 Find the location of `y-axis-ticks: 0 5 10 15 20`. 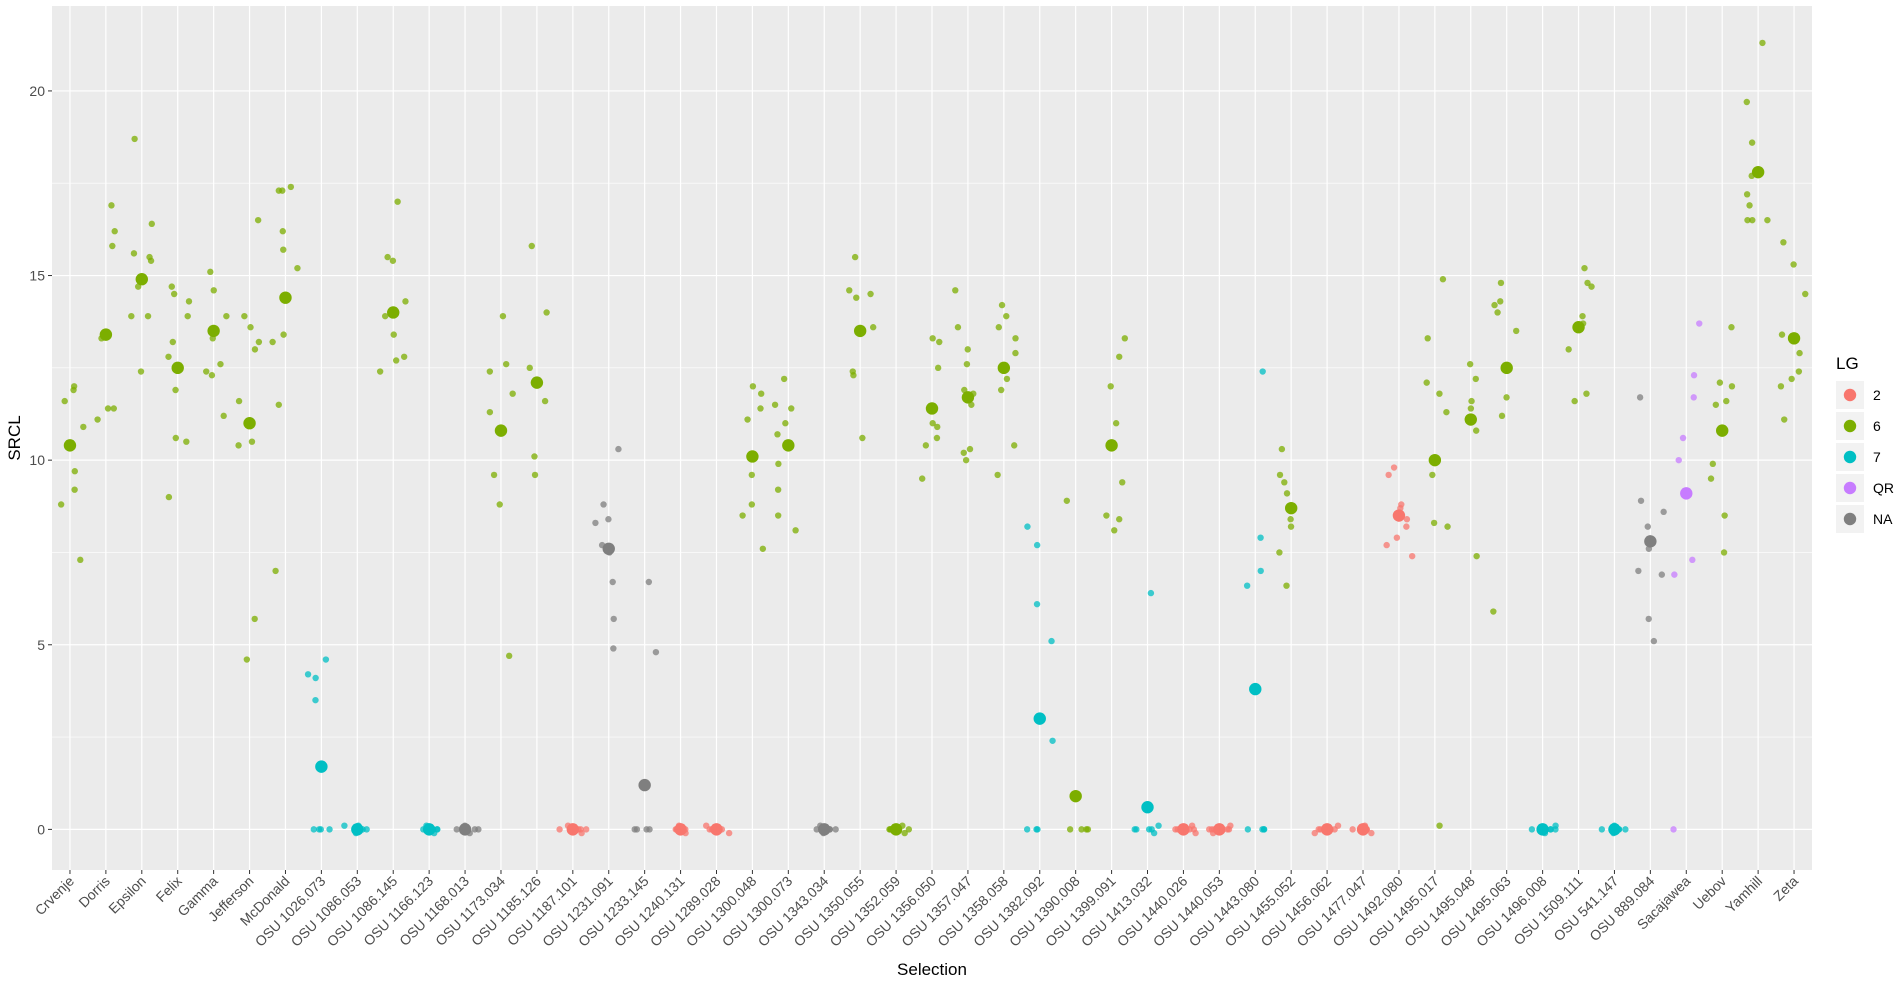

y-axis-ticks: 0 5 10 15 20 is located at coordinates (40, 460).